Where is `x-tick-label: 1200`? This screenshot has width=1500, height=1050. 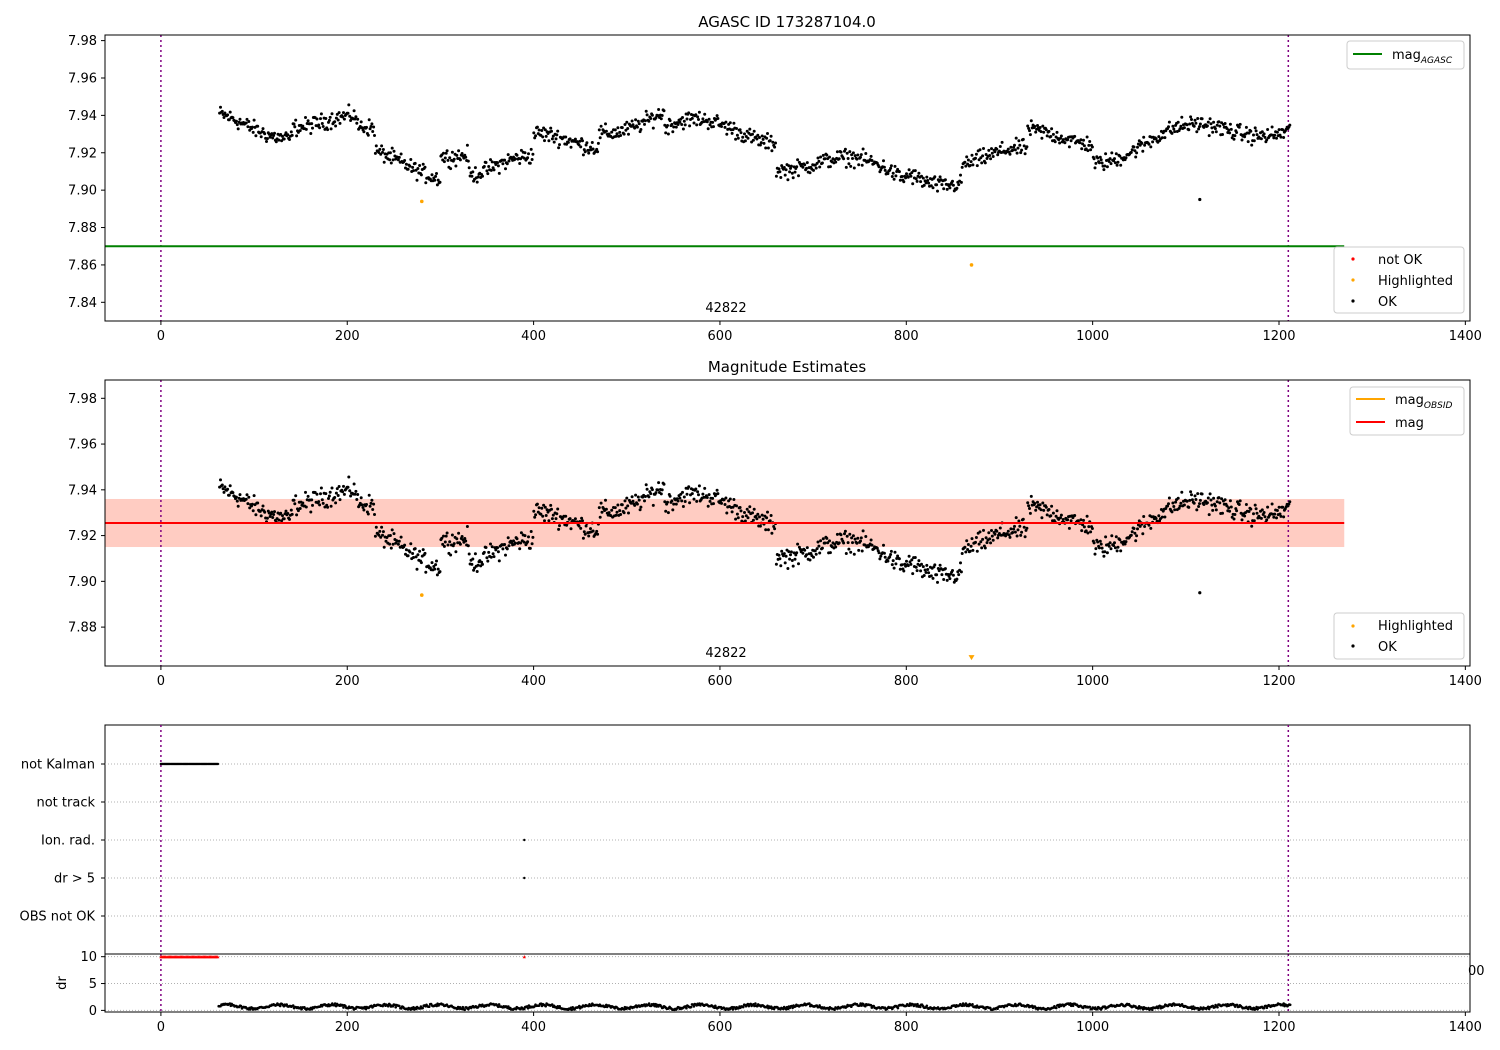 x-tick-label: 1200 is located at coordinates (1278, 336).